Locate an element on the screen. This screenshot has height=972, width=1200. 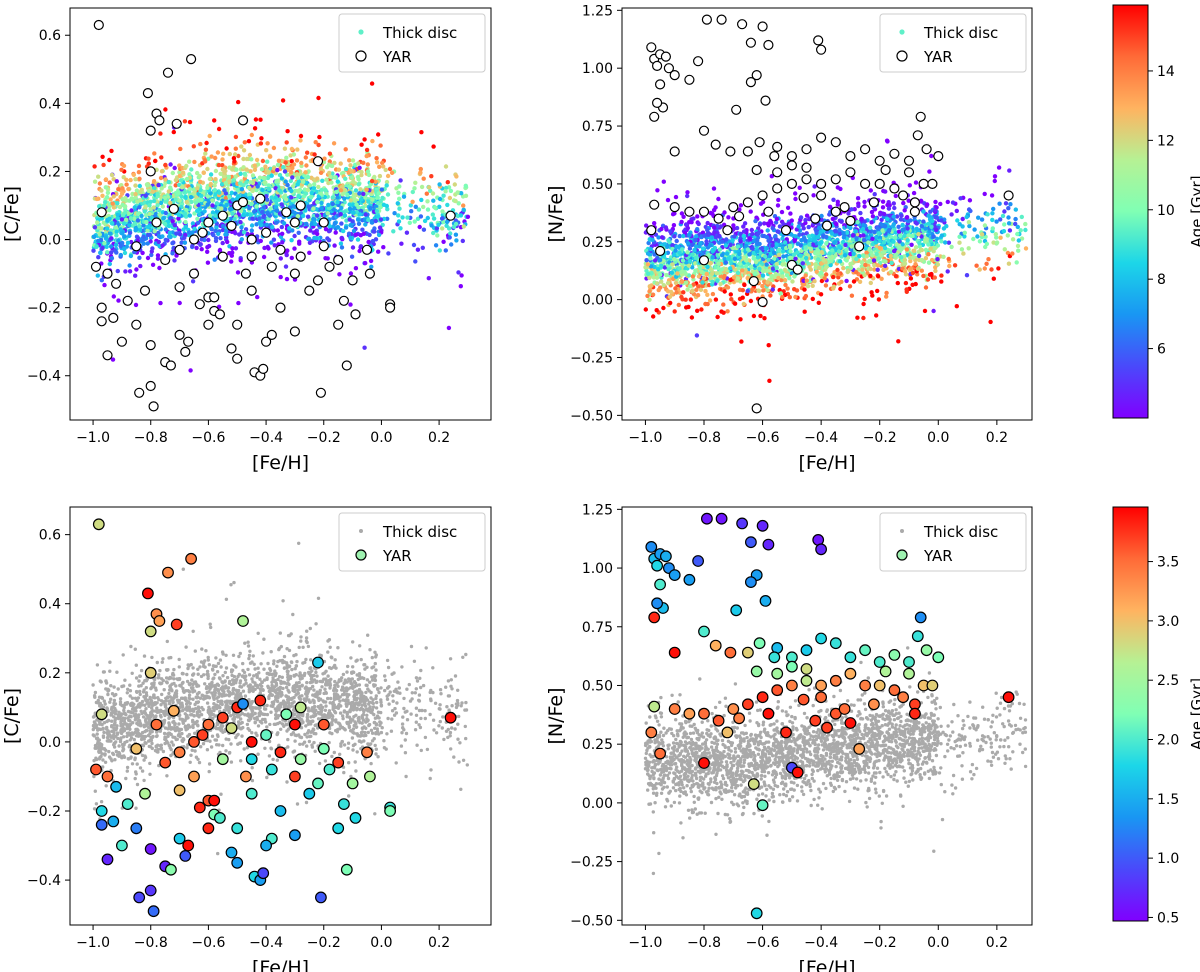
y-tick-label: 0.6 is located at coordinates (50, 36).